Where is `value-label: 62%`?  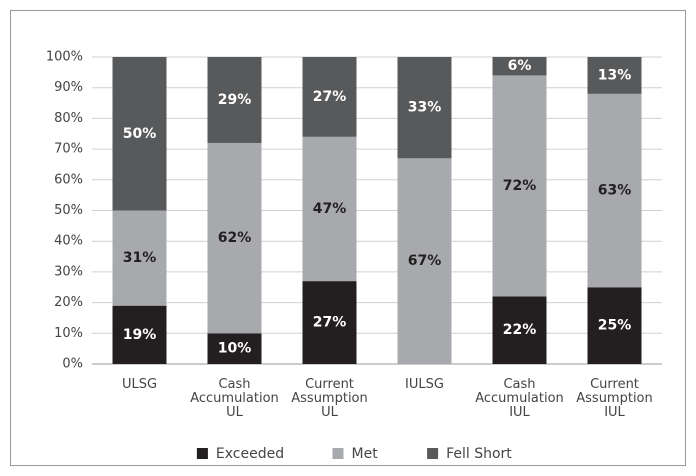 value-label: 62% is located at coordinates (235, 238).